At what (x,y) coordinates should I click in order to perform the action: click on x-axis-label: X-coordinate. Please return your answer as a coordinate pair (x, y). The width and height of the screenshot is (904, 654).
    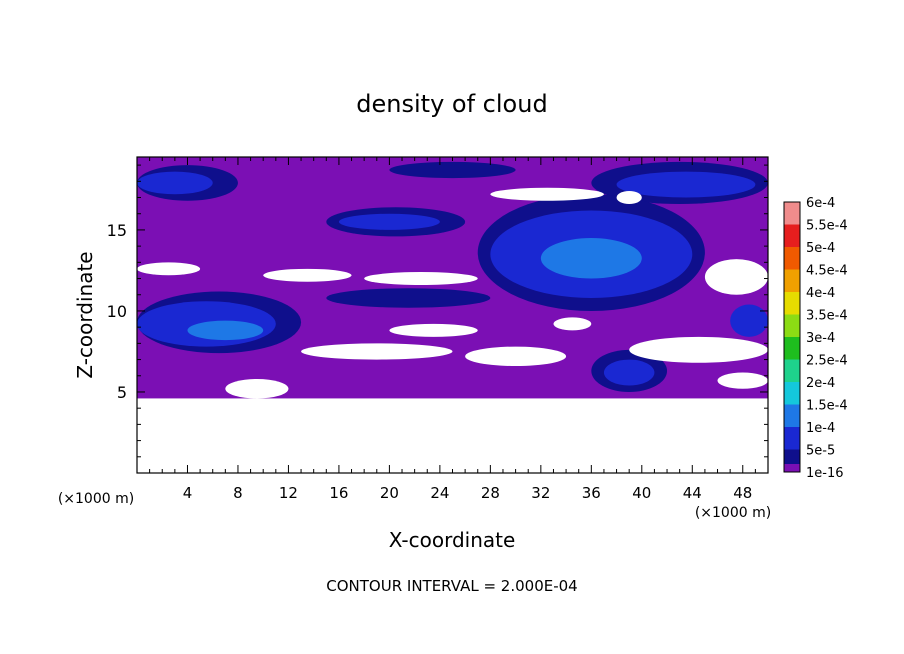
    Looking at the image, I should click on (452, 540).